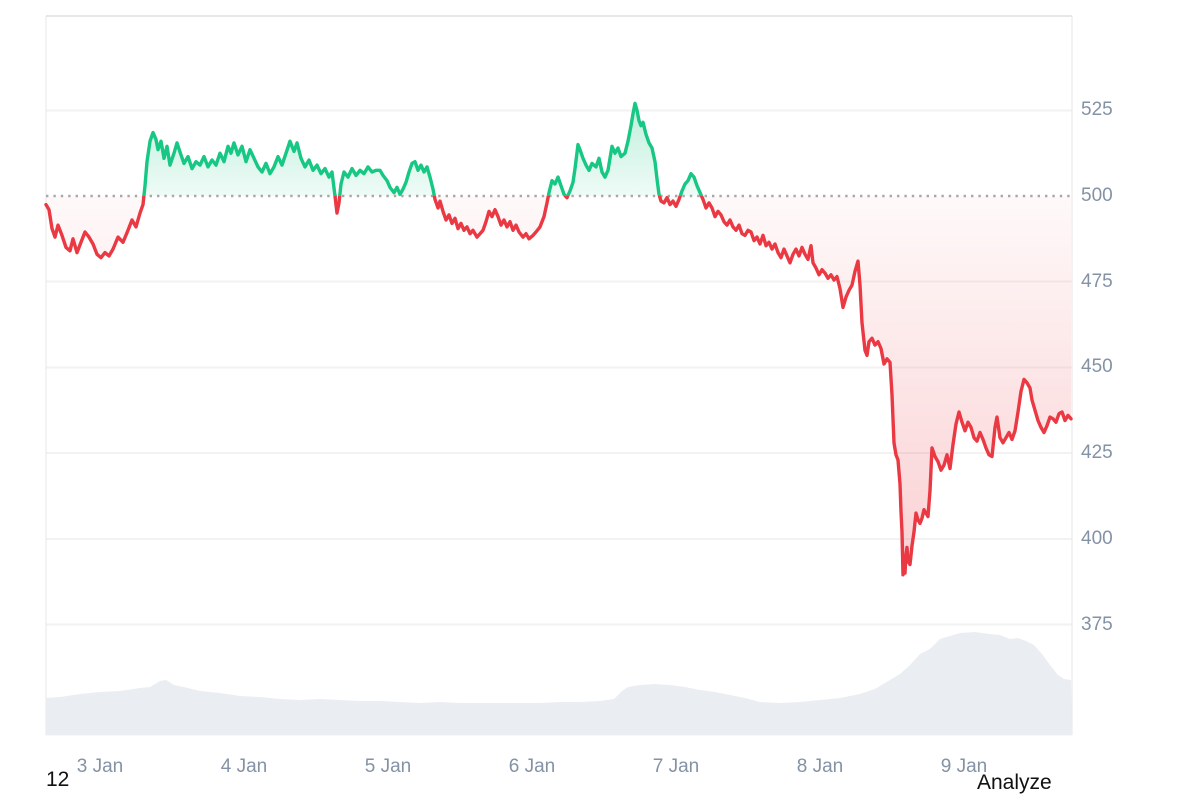 The image size is (1200, 800). I want to click on y-axis-tick-label: 425, so click(1097, 452).